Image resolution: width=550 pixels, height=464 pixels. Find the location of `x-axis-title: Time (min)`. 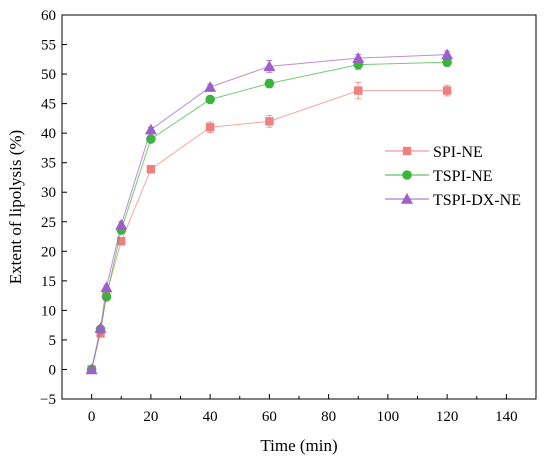

x-axis-title: Time (min) is located at coordinates (298, 445).